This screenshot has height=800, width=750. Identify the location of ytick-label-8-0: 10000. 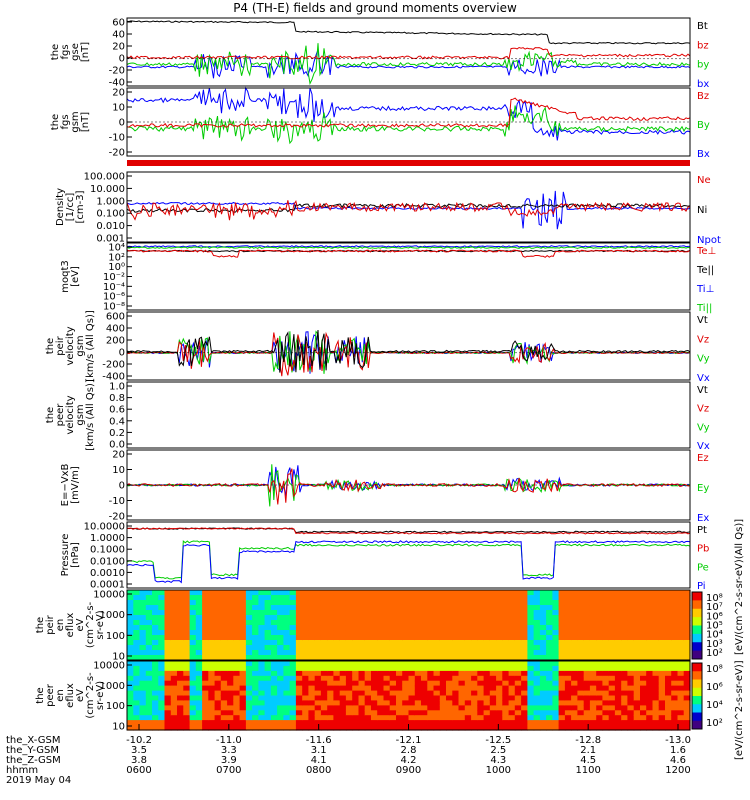
(109, 595).